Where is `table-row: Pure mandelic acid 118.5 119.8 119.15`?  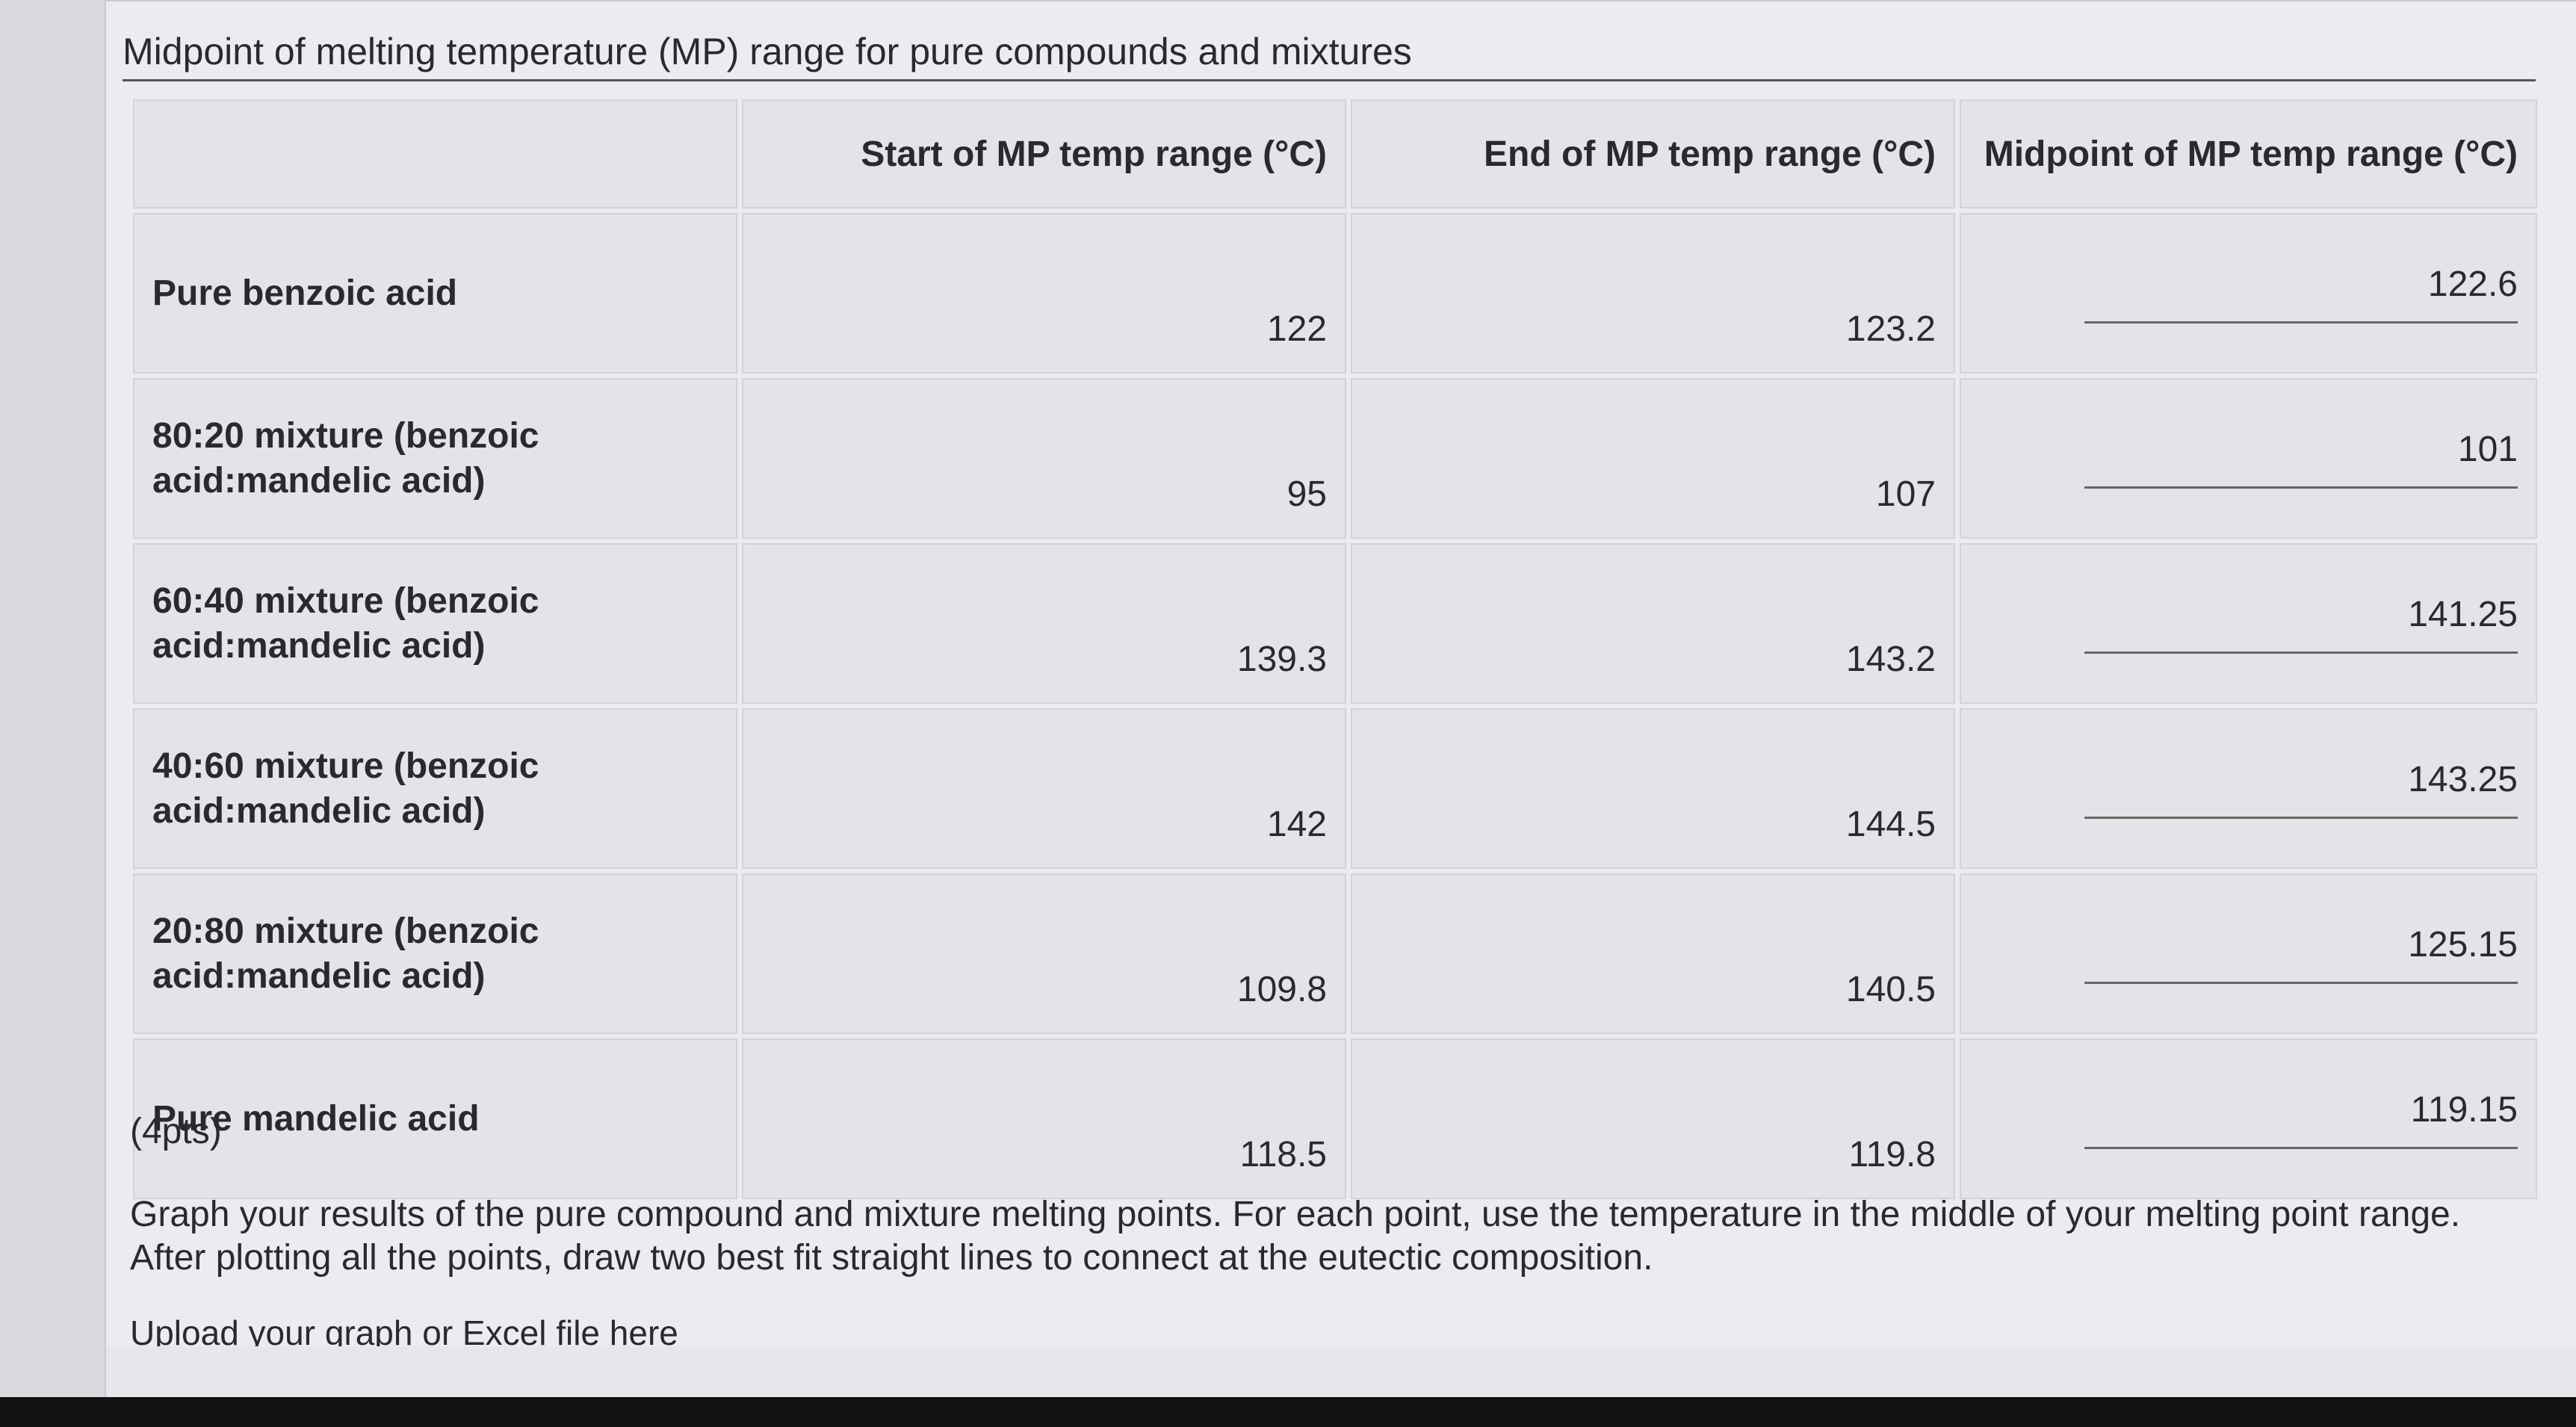
table-row: Pure mandelic acid 118.5 119.8 119.15 is located at coordinates (1335, 1118).